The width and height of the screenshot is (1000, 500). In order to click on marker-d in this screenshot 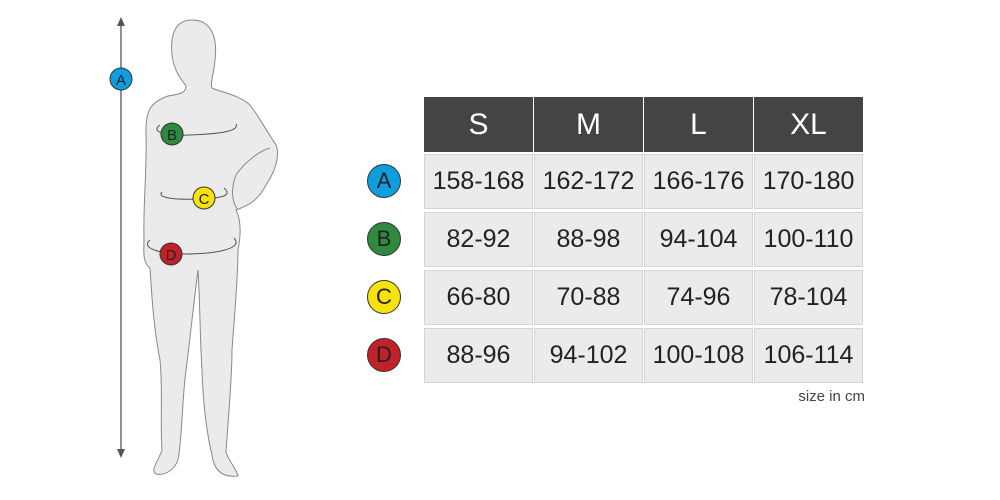, I will do `click(171, 254)`.